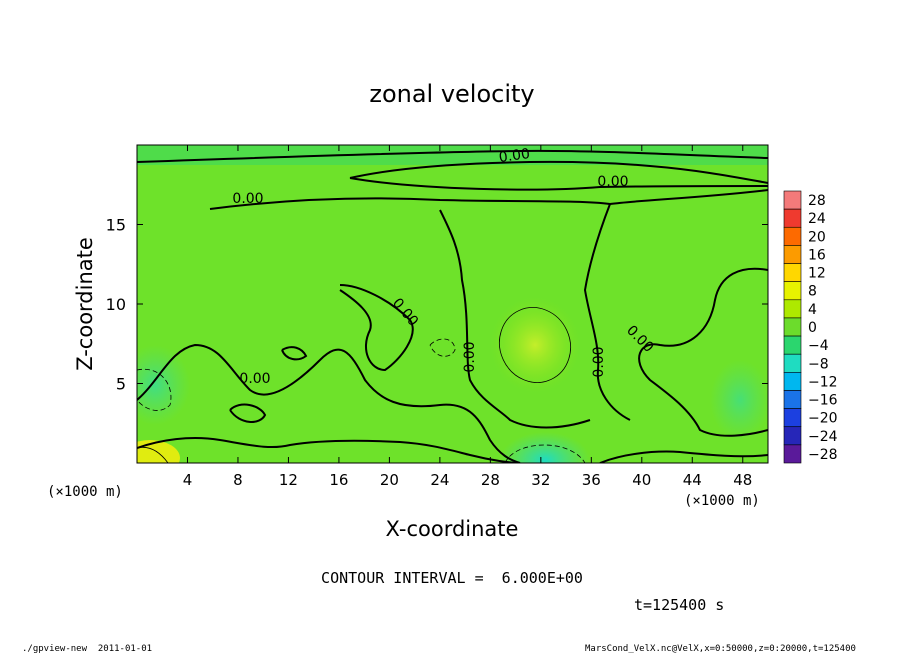  I want to click on colorbar-label: −24, so click(823, 437).